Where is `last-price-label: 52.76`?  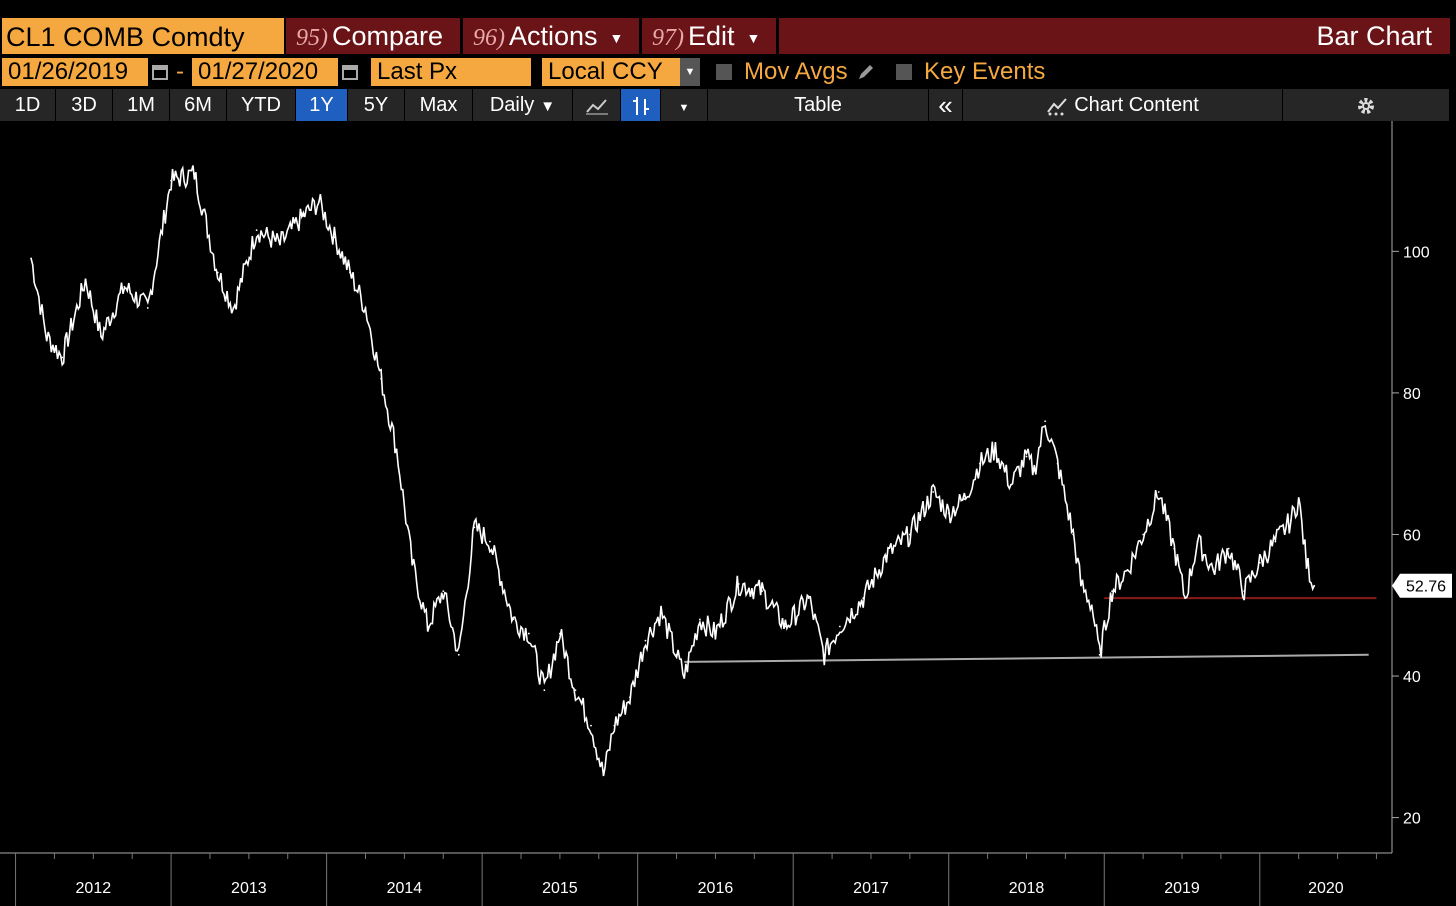 last-price-label: 52.76 is located at coordinates (1422, 585).